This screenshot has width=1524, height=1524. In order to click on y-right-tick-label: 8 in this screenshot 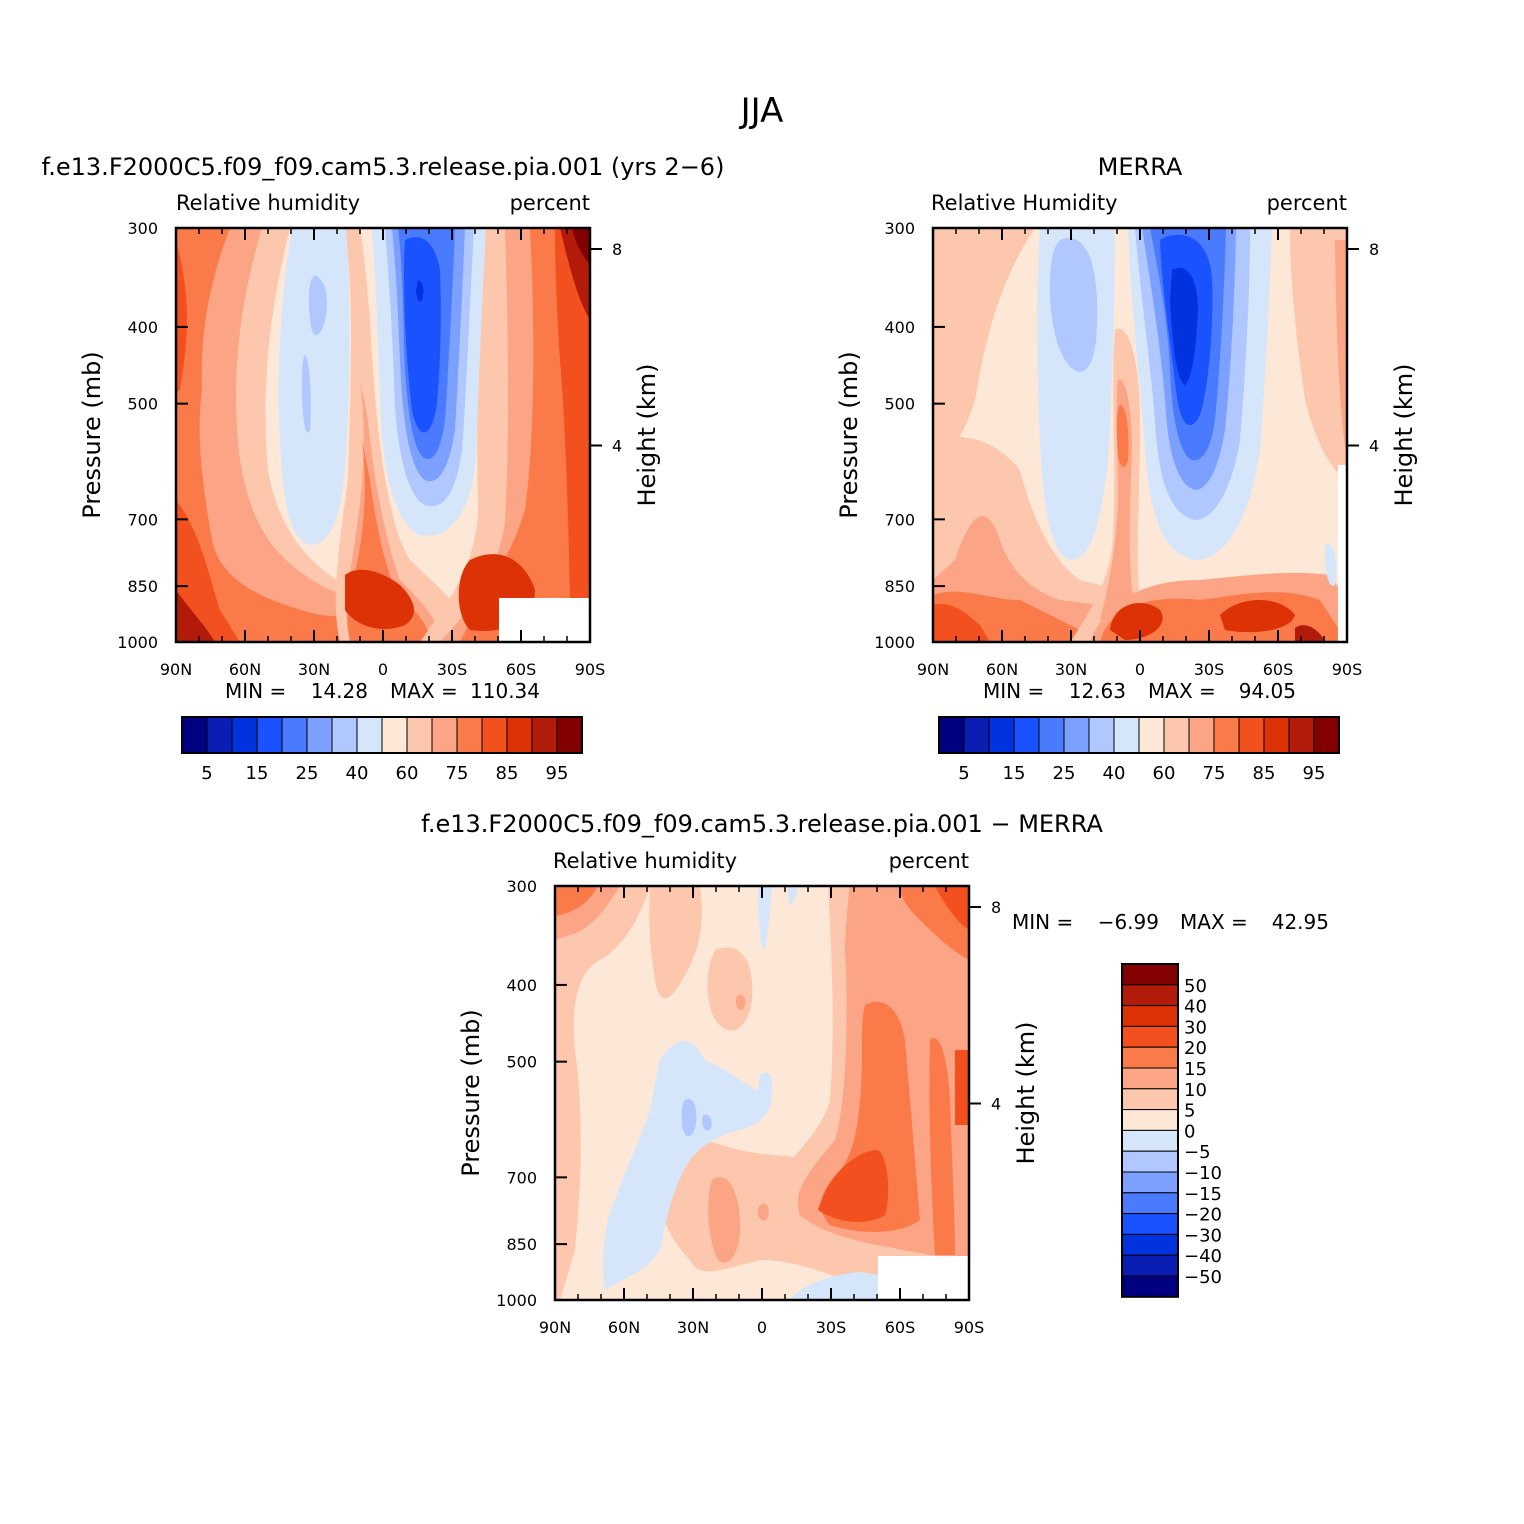, I will do `click(617, 249)`.